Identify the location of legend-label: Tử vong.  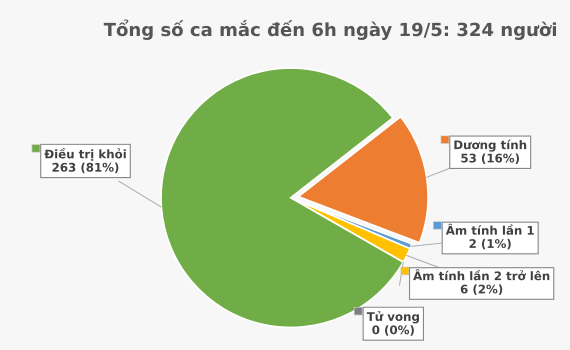
(392, 317).